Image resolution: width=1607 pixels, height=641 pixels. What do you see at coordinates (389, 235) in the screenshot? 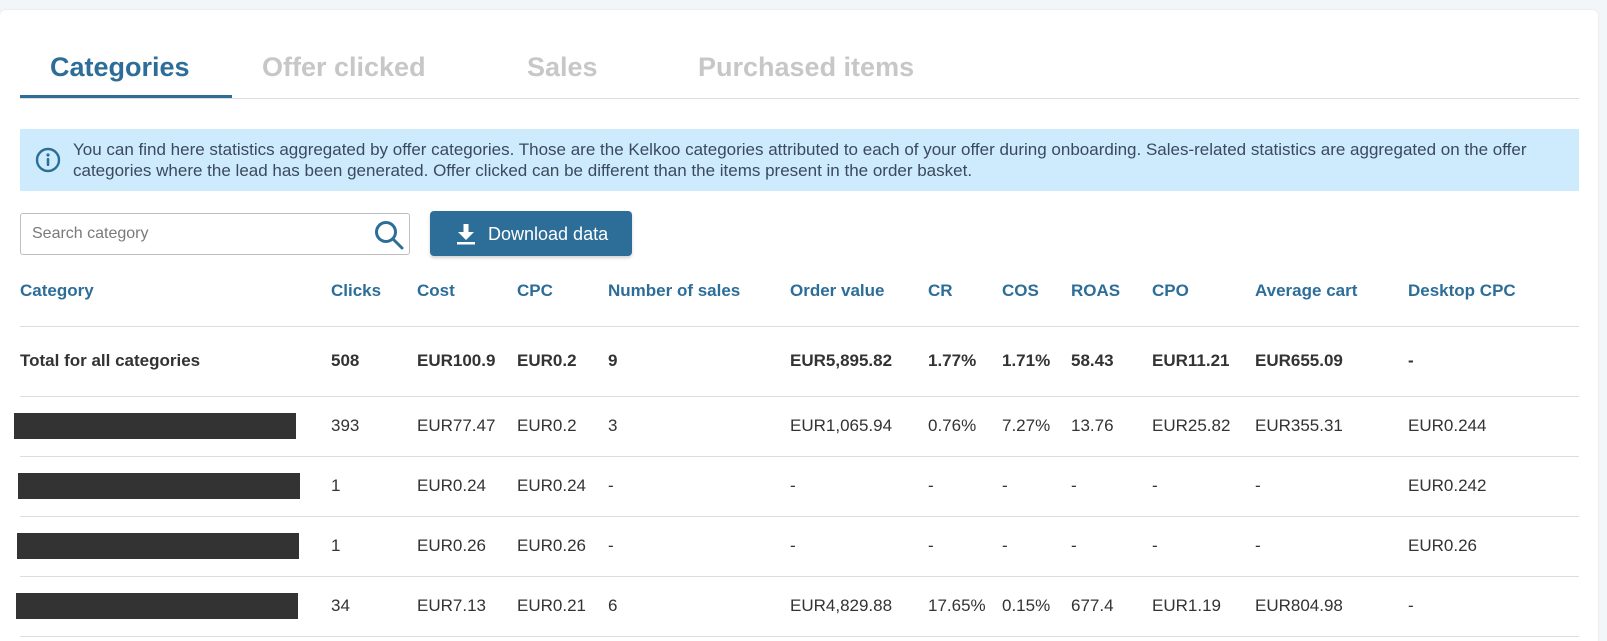
I see `search-icon` at bounding box center [389, 235].